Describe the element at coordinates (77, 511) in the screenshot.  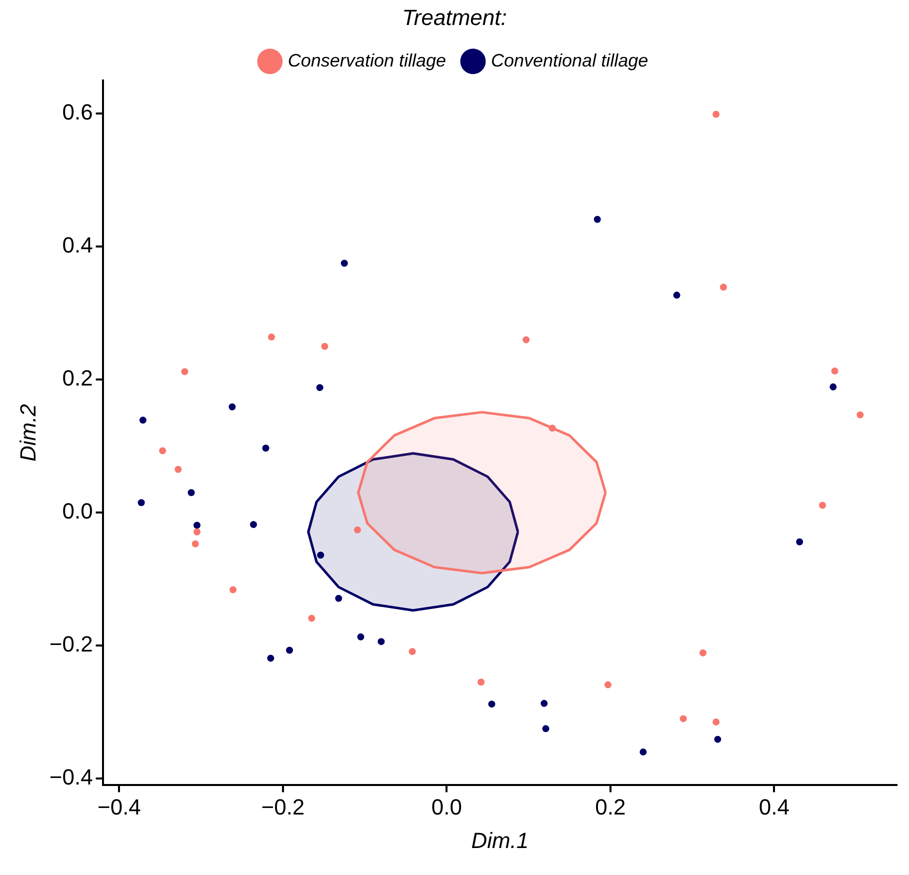
I see `y-tick-label: 0.0` at that location.